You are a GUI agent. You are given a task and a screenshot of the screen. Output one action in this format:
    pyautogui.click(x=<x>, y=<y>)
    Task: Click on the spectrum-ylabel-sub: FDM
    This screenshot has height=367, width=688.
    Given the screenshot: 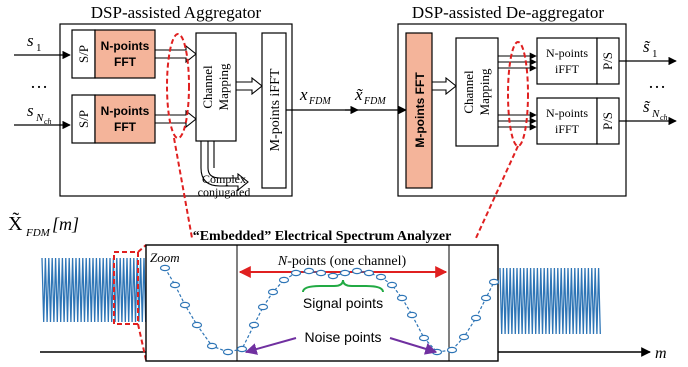 What is the action you would take?
    pyautogui.click(x=38, y=233)
    